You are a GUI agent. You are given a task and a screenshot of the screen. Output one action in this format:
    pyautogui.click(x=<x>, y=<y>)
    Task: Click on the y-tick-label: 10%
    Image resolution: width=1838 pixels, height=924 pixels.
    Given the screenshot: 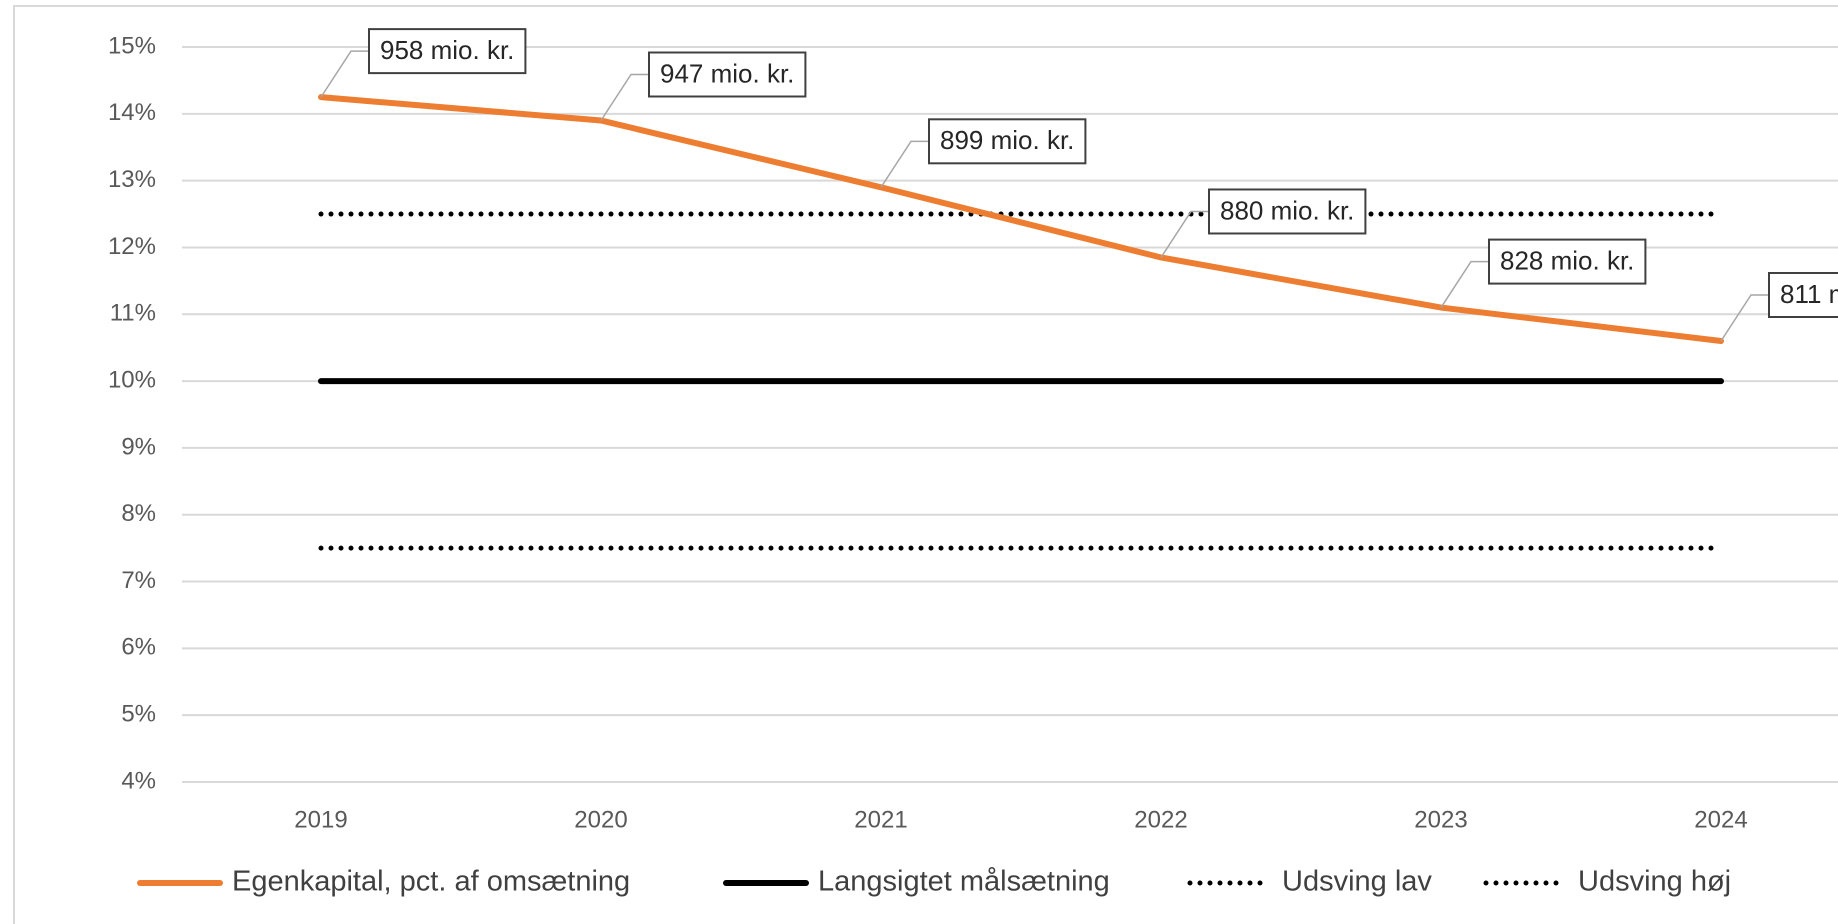 What is the action you would take?
    pyautogui.click(x=132, y=379)
    